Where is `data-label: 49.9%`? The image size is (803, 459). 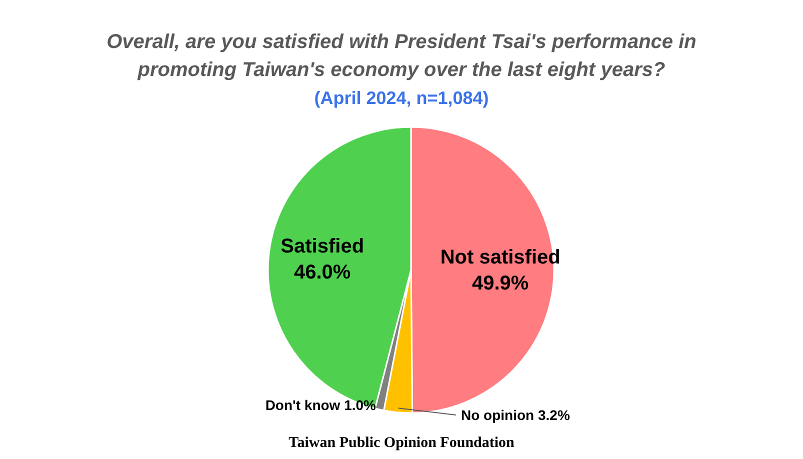
data-label: 49.9% is located at coordinates (500, 283).